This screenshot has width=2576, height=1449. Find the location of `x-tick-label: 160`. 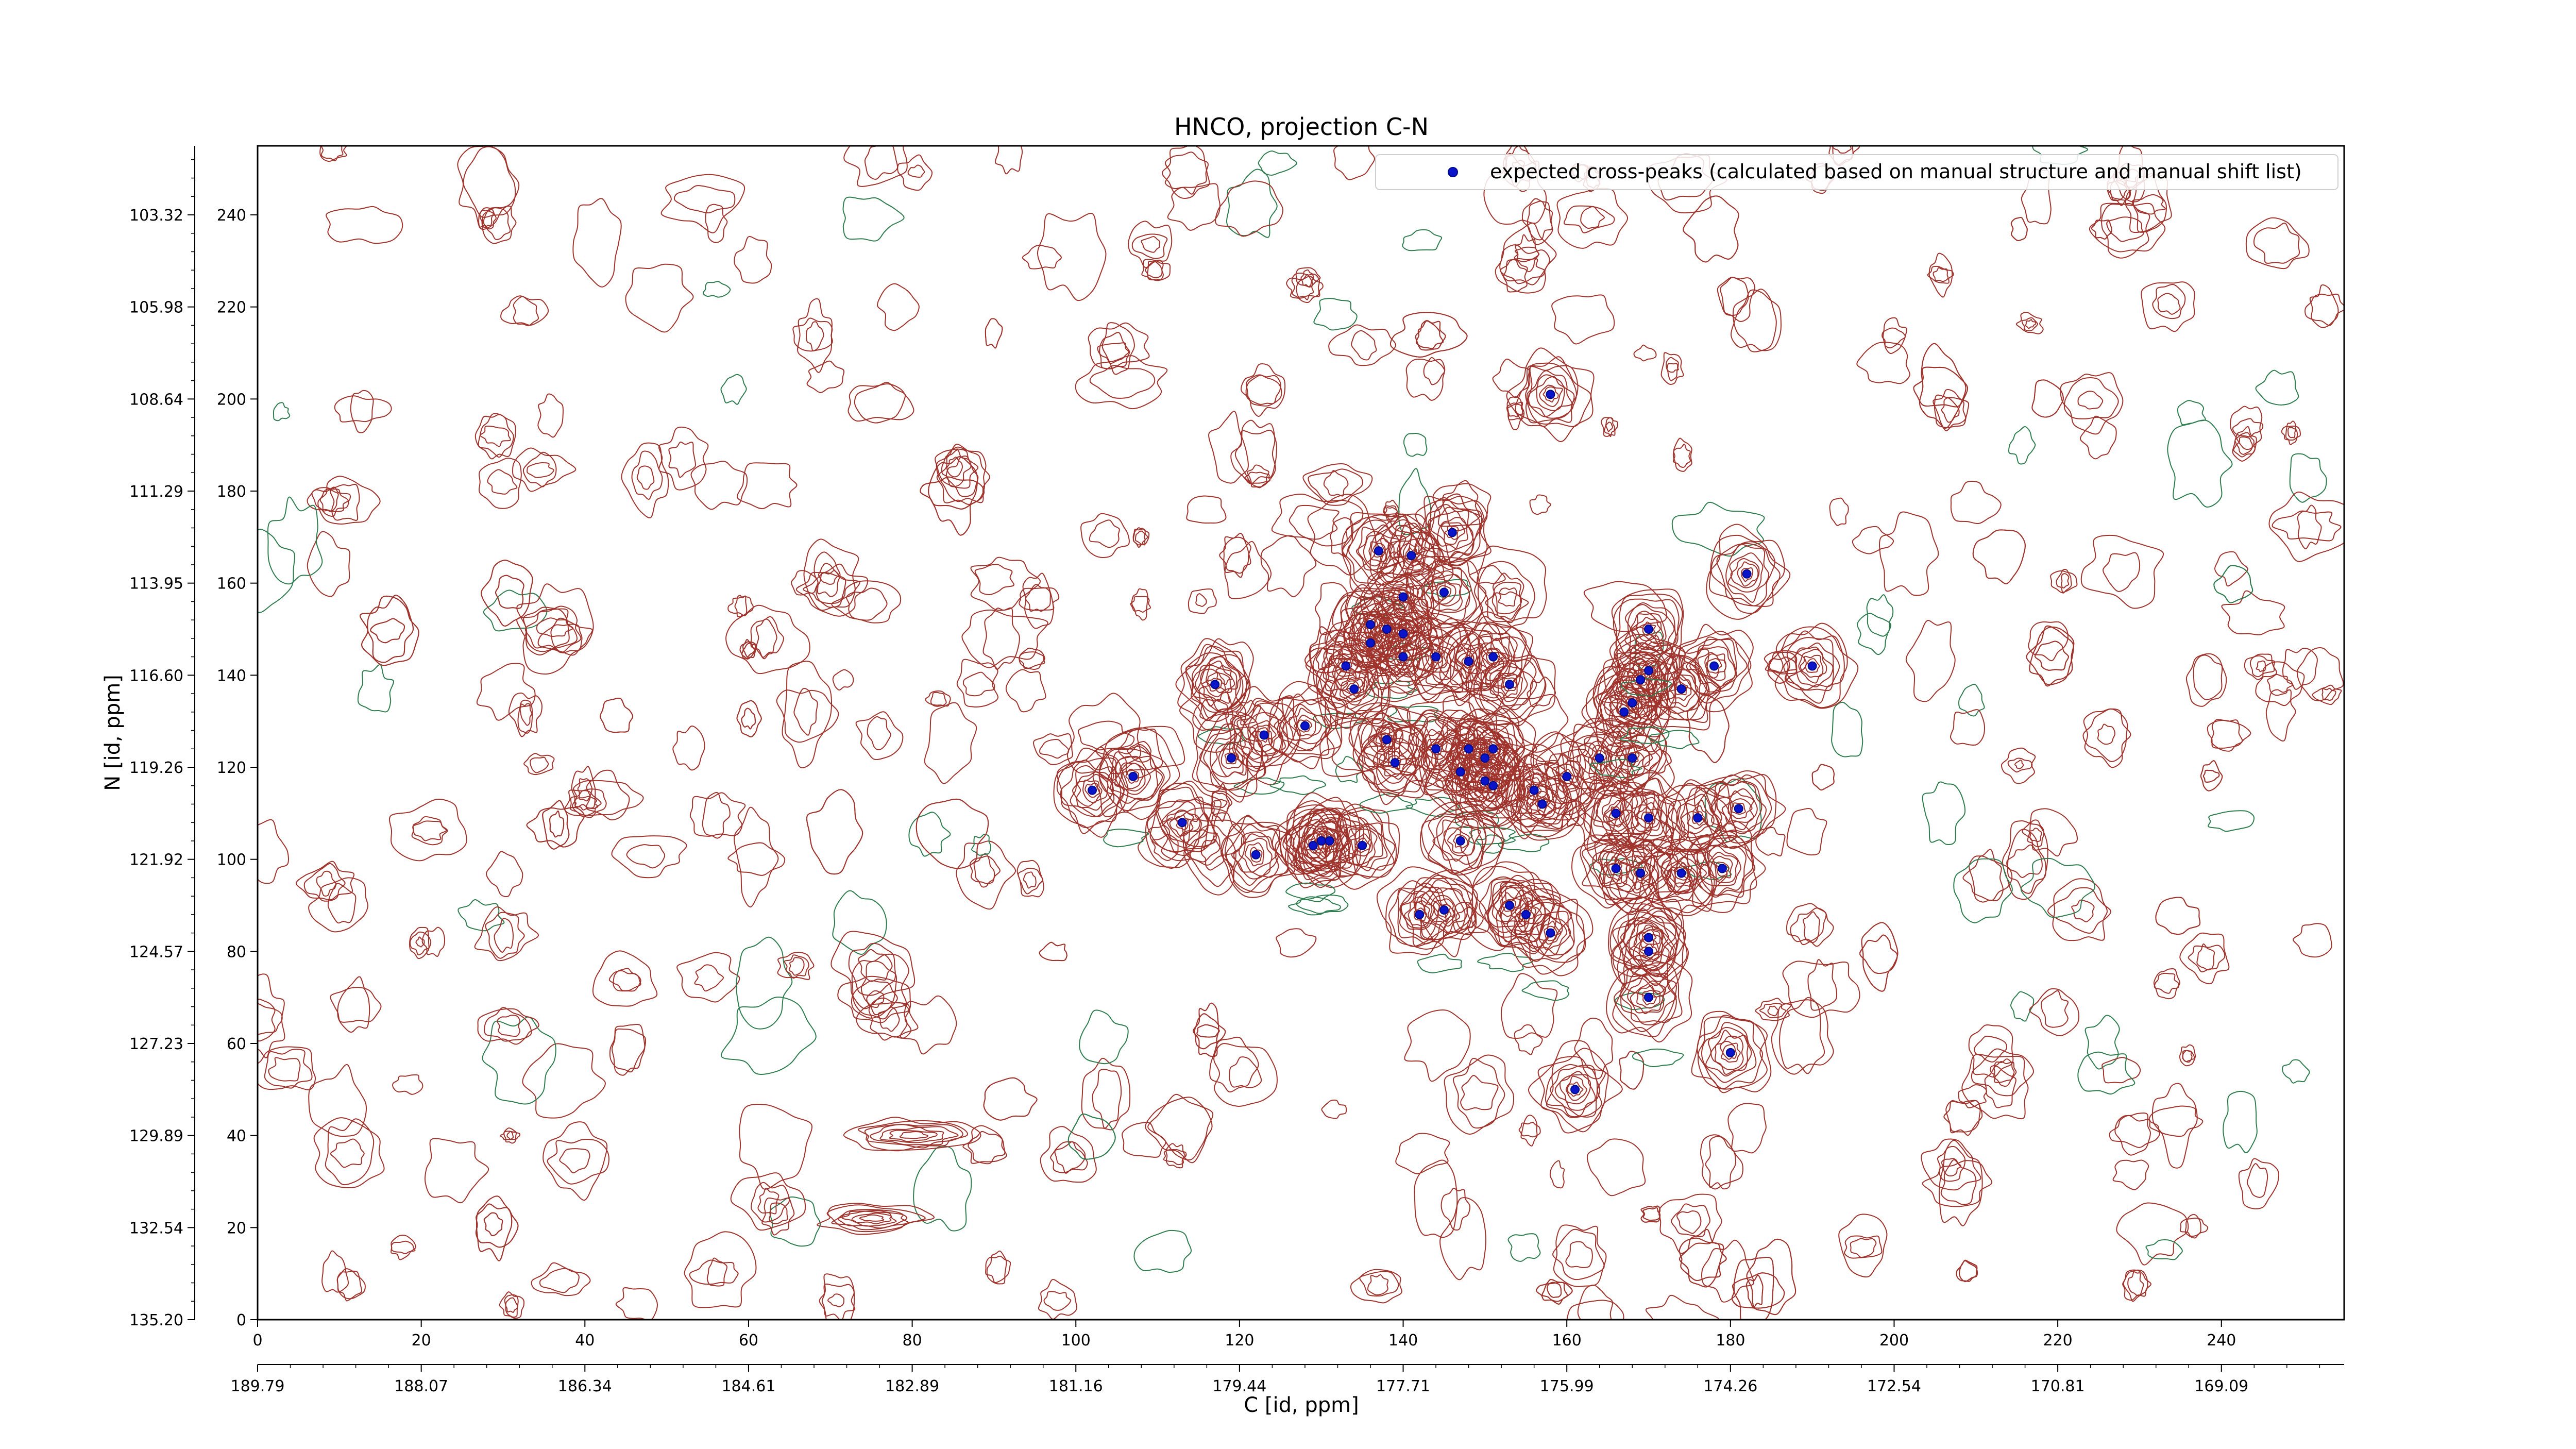

x-tick-label: 160 is located at coordinates (1567, 1341).